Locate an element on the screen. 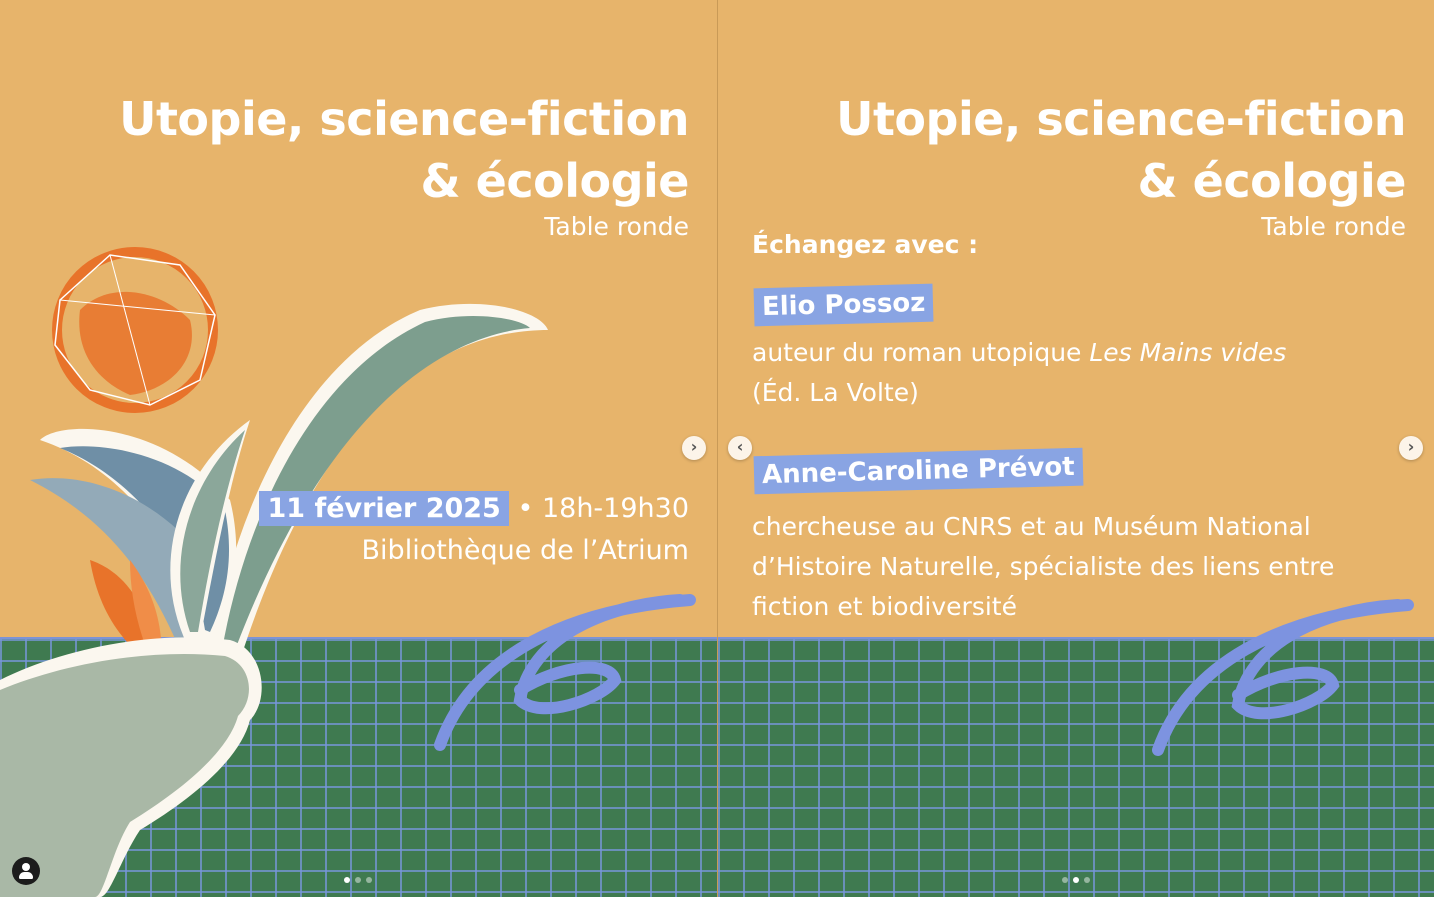 The image size is (1434, 897). event-venue: Bibliothèque de l’Atrium is located at coordinates (525, 550).